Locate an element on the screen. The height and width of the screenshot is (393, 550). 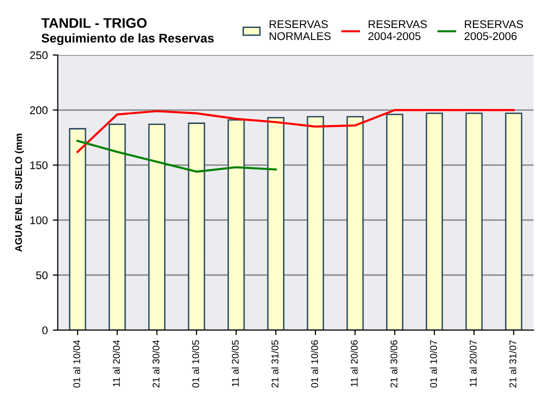
legend-label: RESERVAS 2004-2005 is located at coordinates (397, 30).